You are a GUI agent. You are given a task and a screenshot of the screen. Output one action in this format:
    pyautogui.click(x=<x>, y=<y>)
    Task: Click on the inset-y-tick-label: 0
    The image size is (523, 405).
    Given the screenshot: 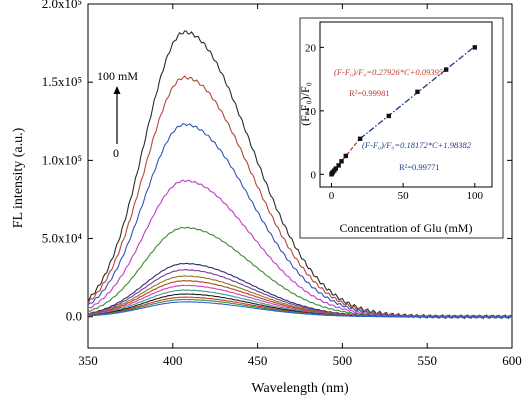 What is the action you would take?
    pyautogui.click(x=314, y=175)
    